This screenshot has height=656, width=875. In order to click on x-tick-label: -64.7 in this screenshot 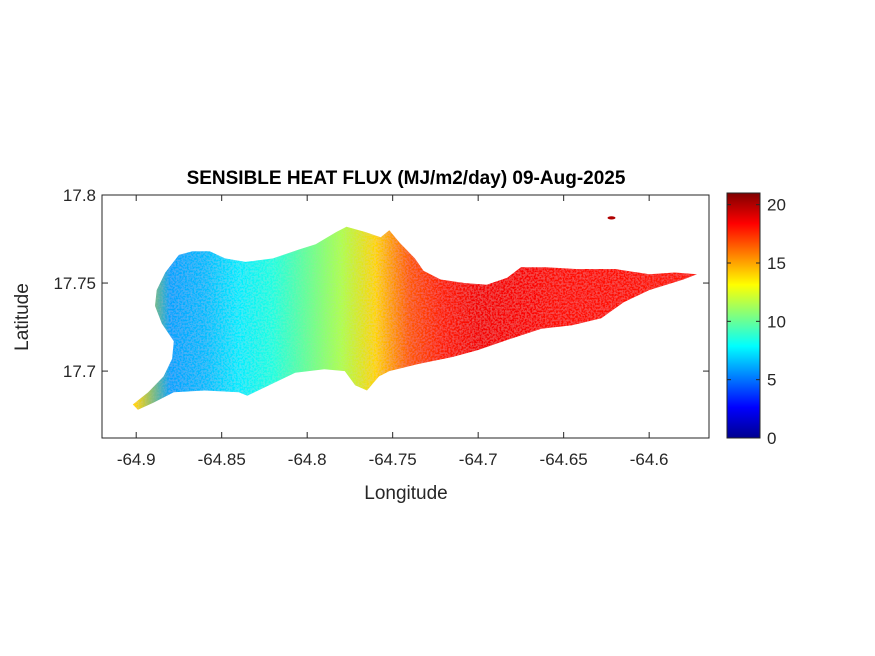, I will do `click(478, 459)`.